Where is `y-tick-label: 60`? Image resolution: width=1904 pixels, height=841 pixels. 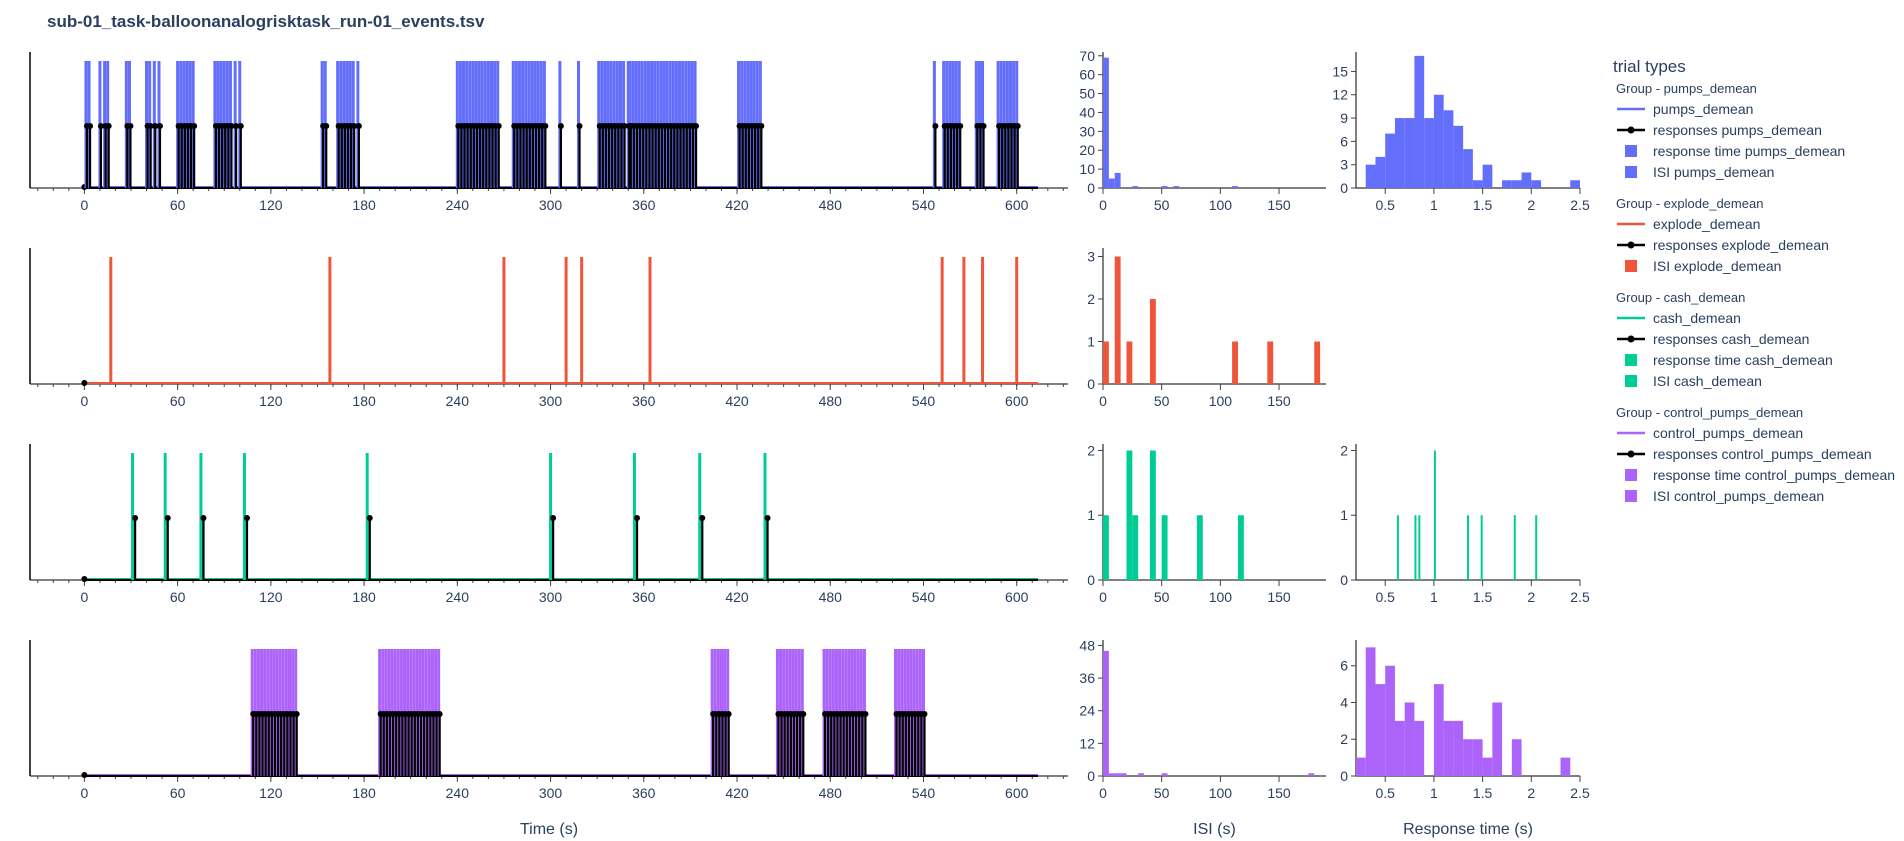
y-tick-label: 60 is located at coordinates (1087, 75).